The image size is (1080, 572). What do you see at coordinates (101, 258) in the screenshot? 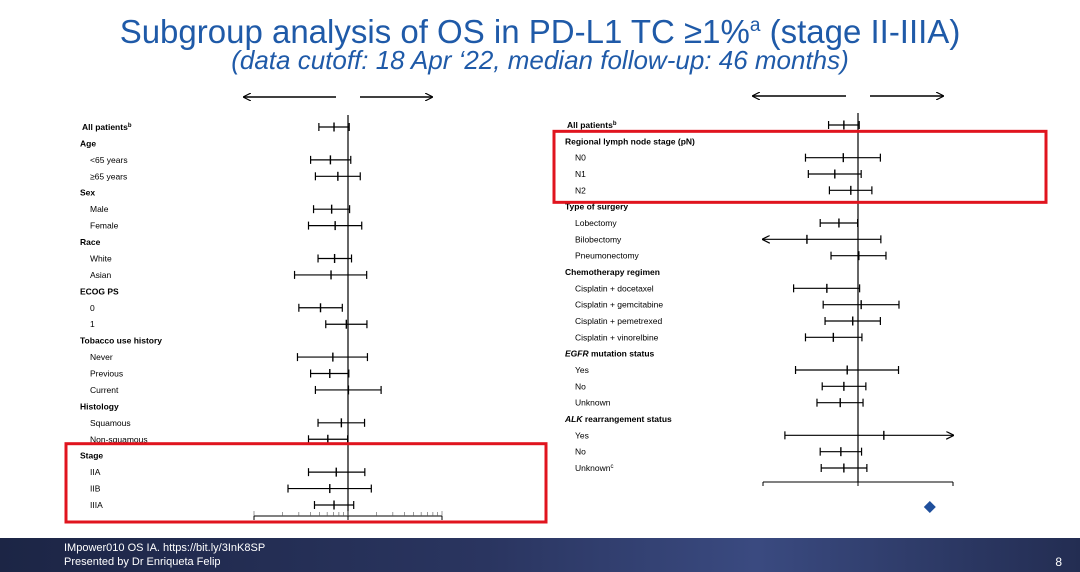
I see `subgroup-row-label: White` at bounding box center [101, 258].